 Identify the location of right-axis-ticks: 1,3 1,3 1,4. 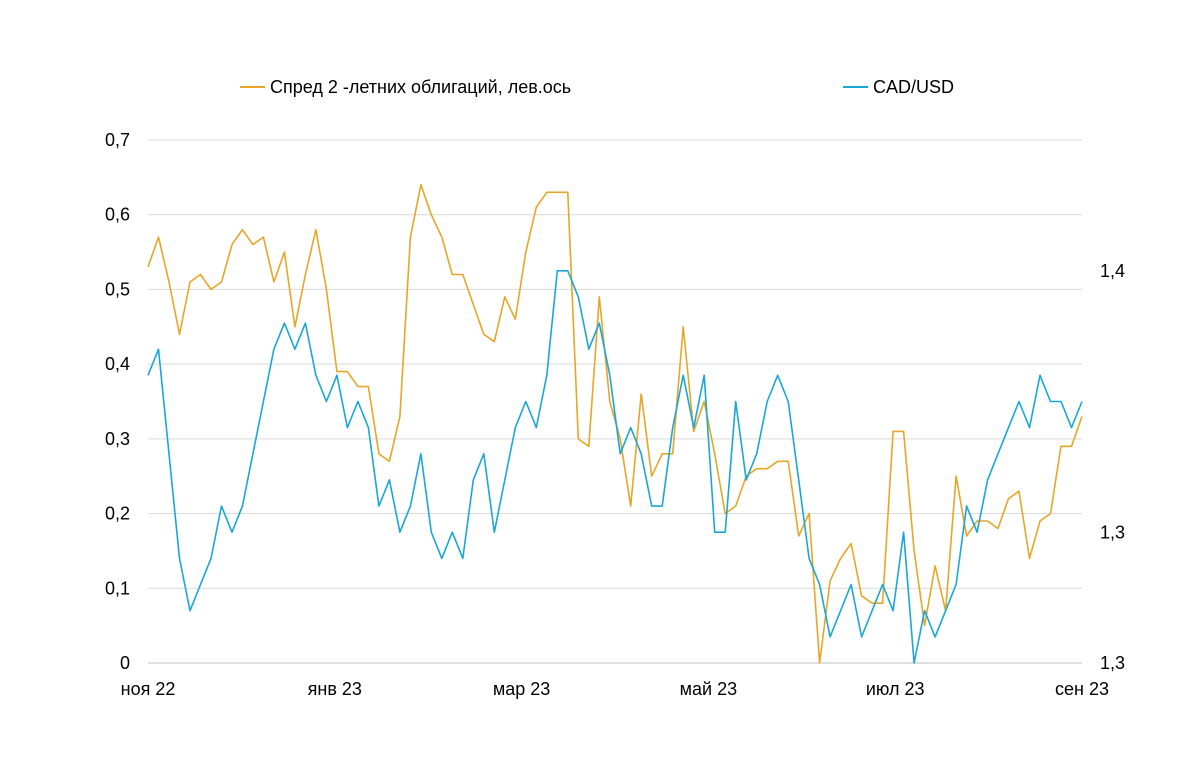
(1112, 467).